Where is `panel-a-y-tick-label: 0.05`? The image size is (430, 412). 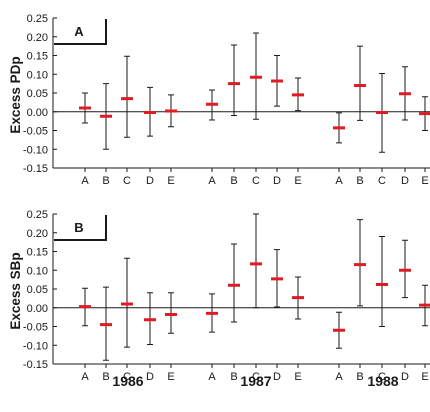 panel-a-y-tick-label: 0.05 is located at coordinates (37, 94).